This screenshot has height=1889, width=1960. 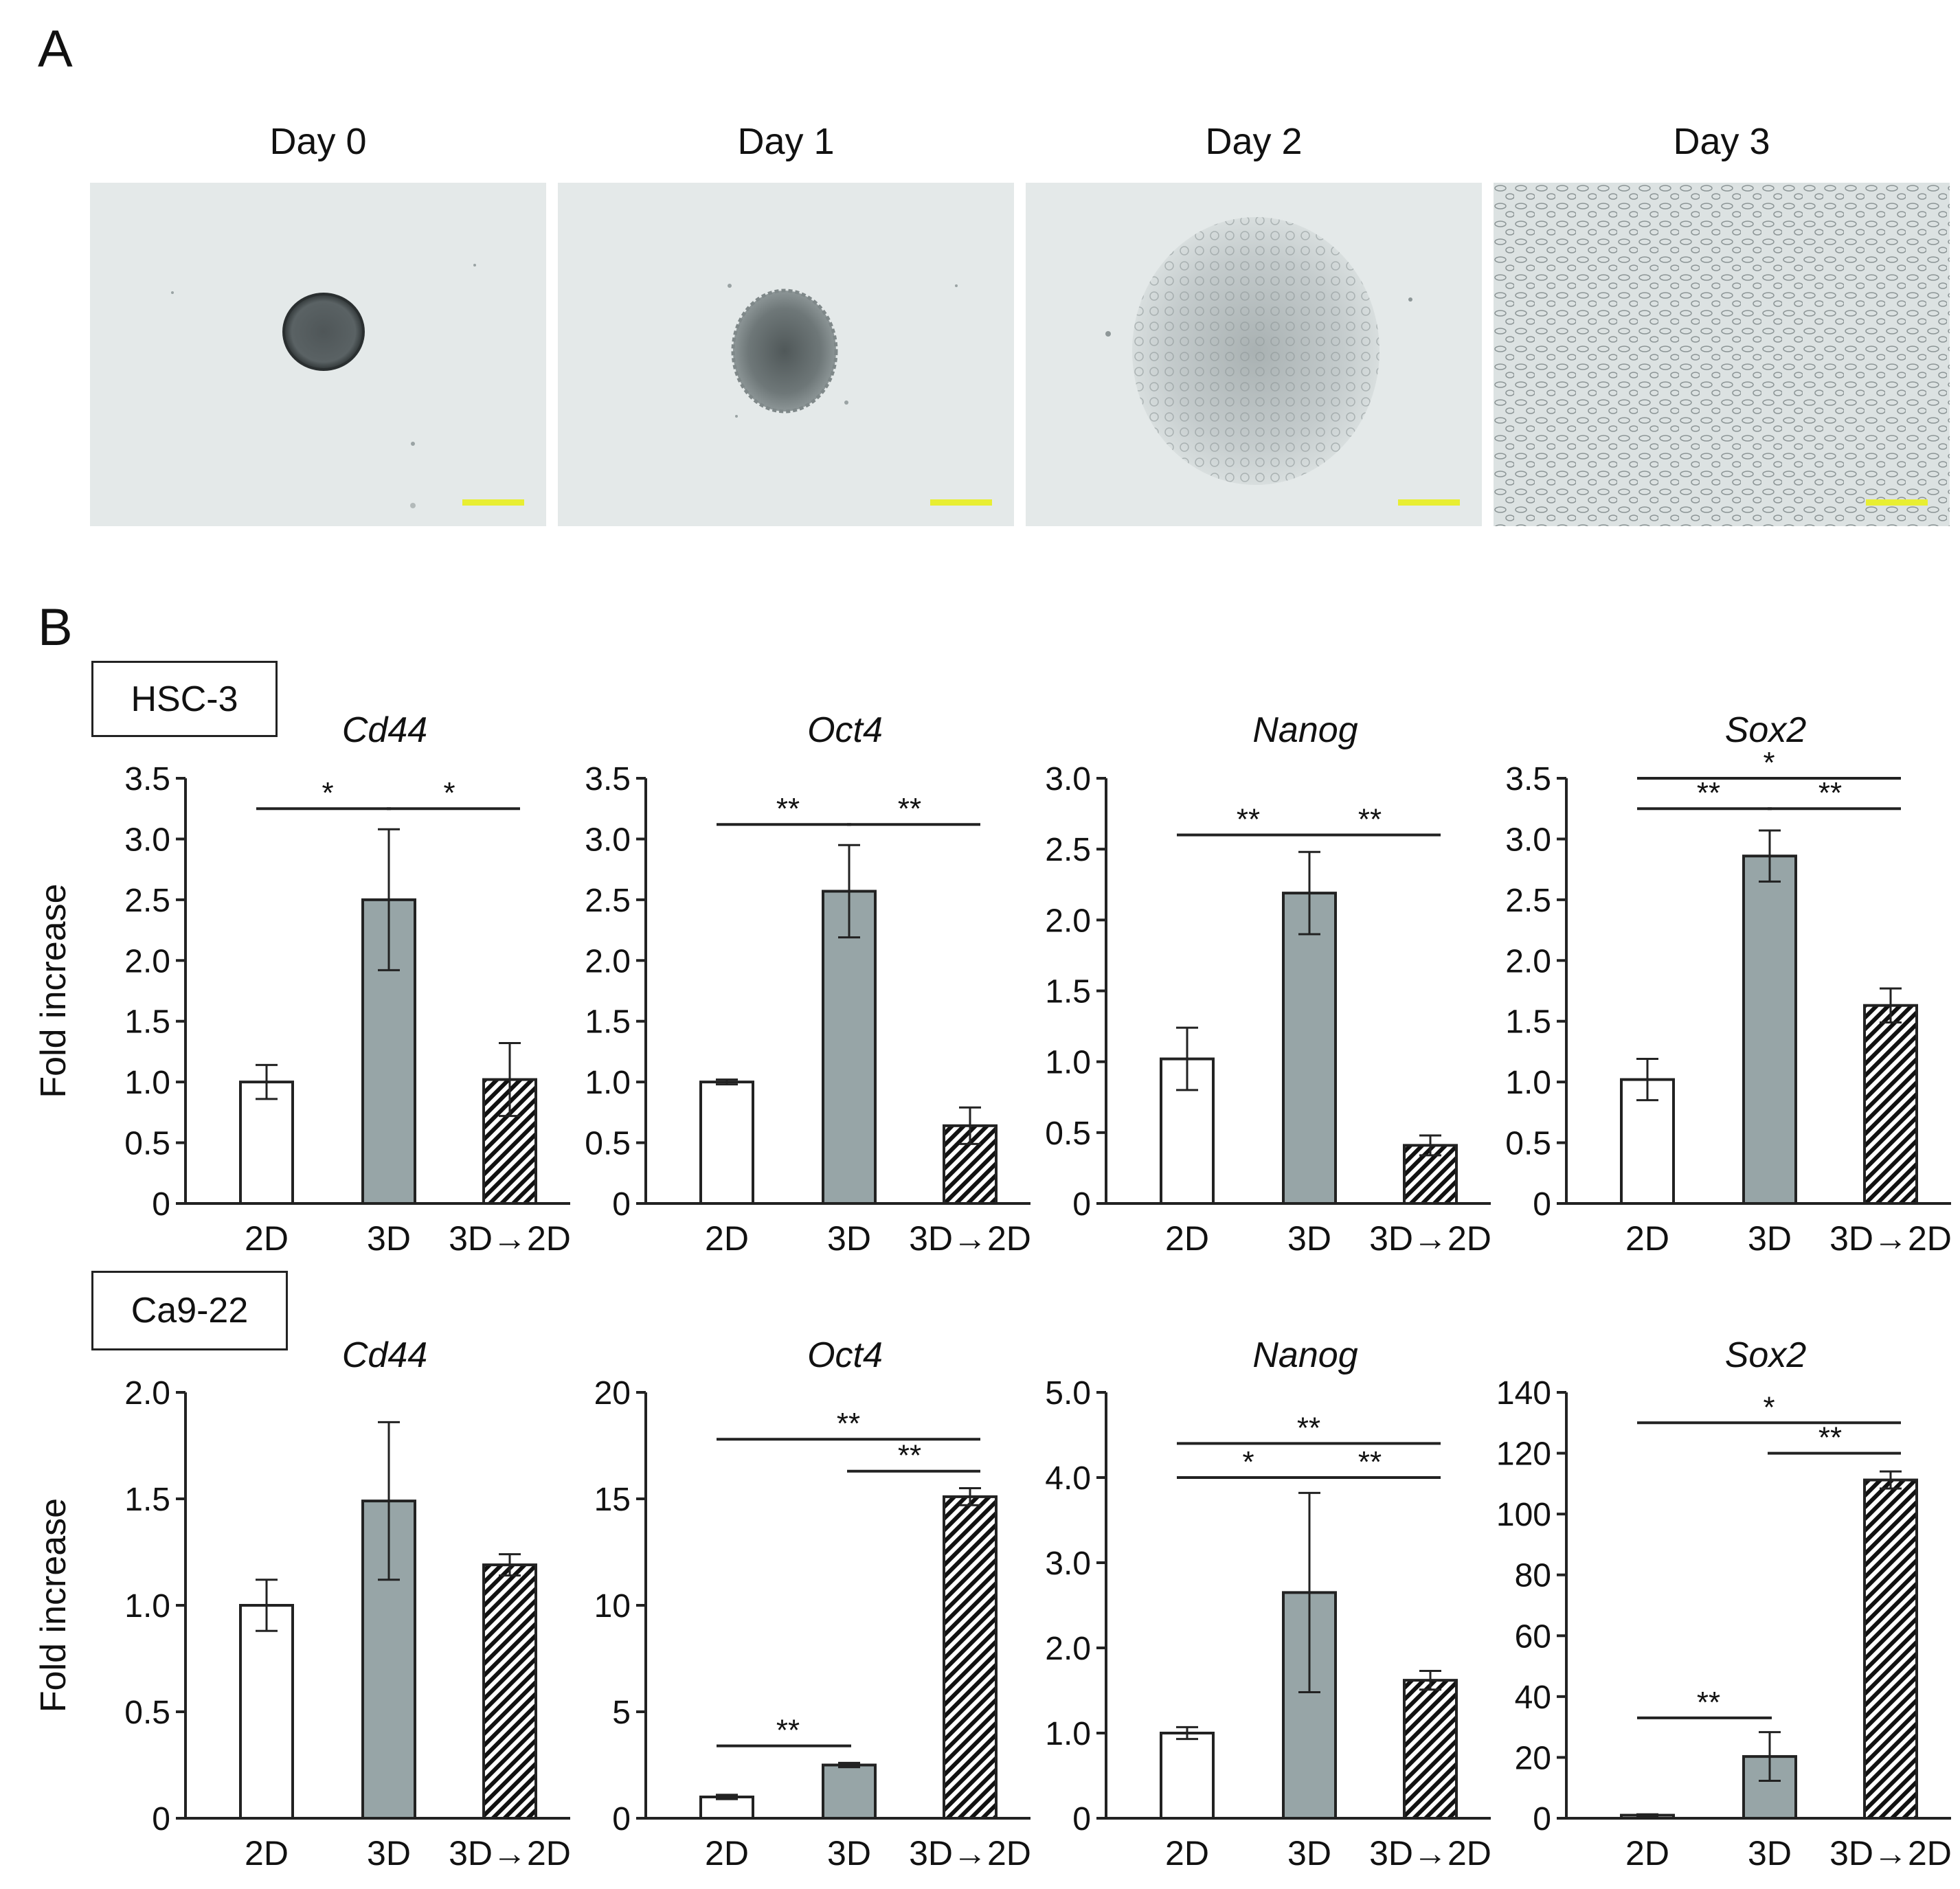 I want to click on y-tick-label: 3.0, so click(x=1068, y=1564).